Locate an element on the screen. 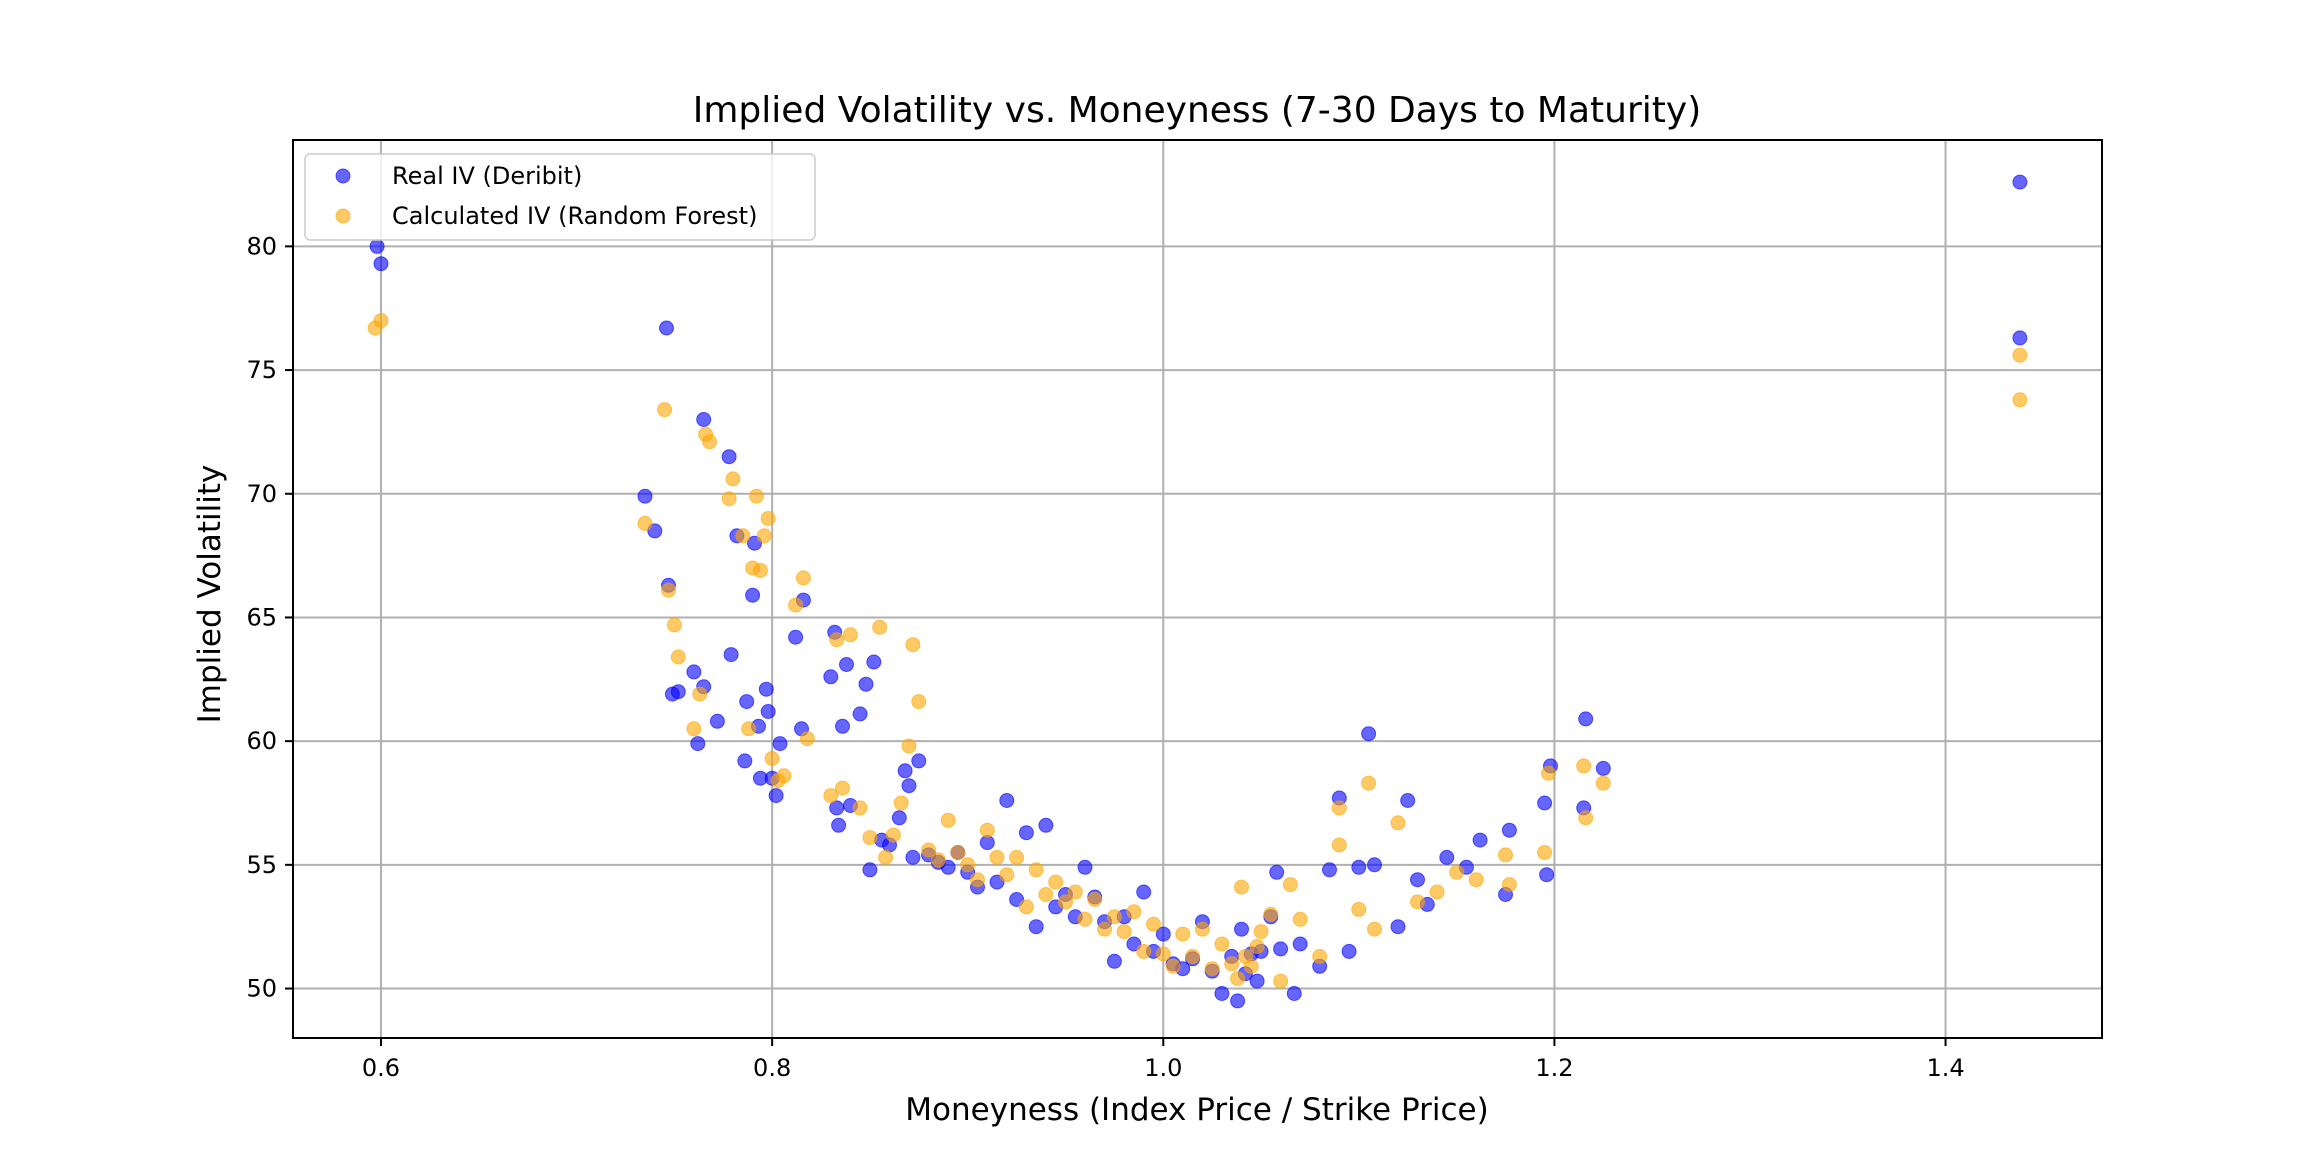  x-tick-label: 0.6 is located at coordinates (381, 1068).